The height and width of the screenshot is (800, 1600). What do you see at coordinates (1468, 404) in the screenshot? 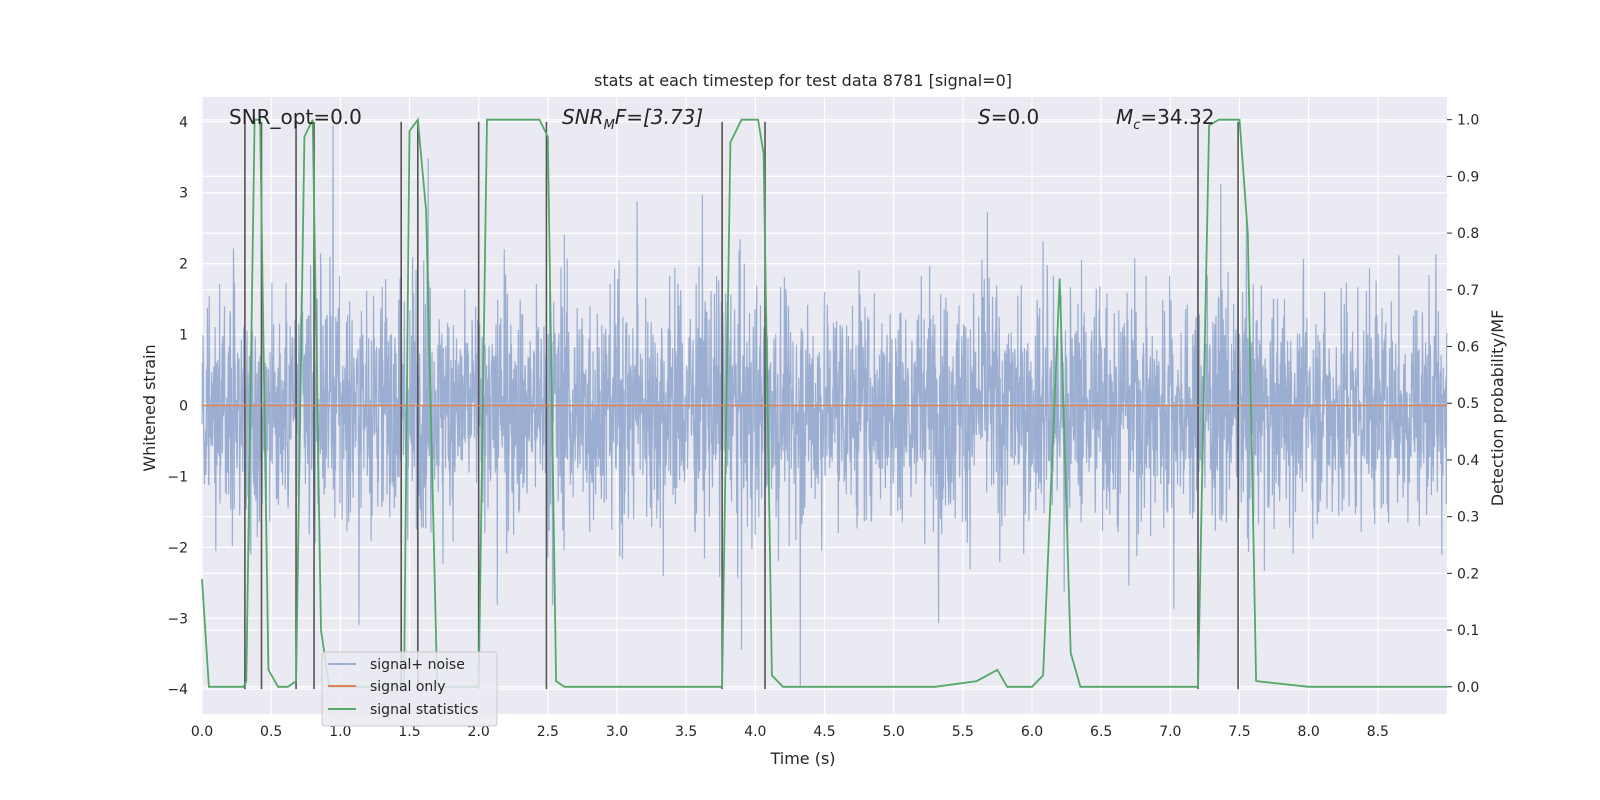
I see `y2-tick-label: 0.5` at bounding box center [1468, 404].